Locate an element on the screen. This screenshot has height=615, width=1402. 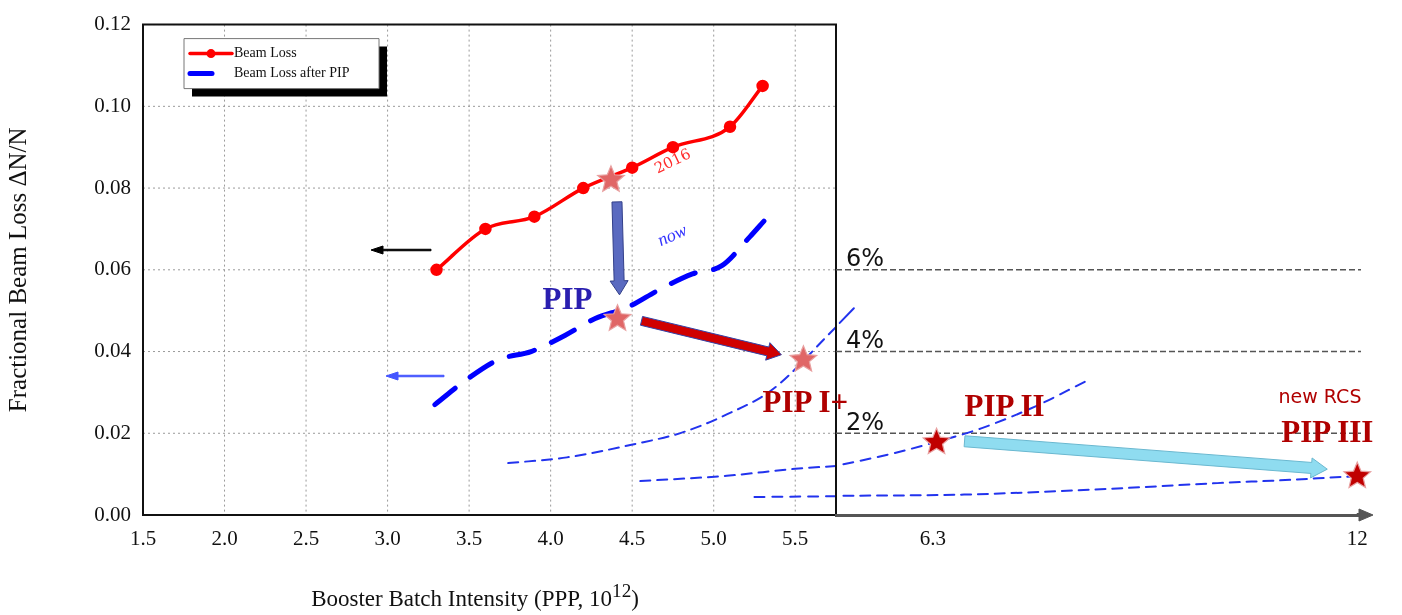
x-tick-label: 5.5 is located at coordinates (795, 538).